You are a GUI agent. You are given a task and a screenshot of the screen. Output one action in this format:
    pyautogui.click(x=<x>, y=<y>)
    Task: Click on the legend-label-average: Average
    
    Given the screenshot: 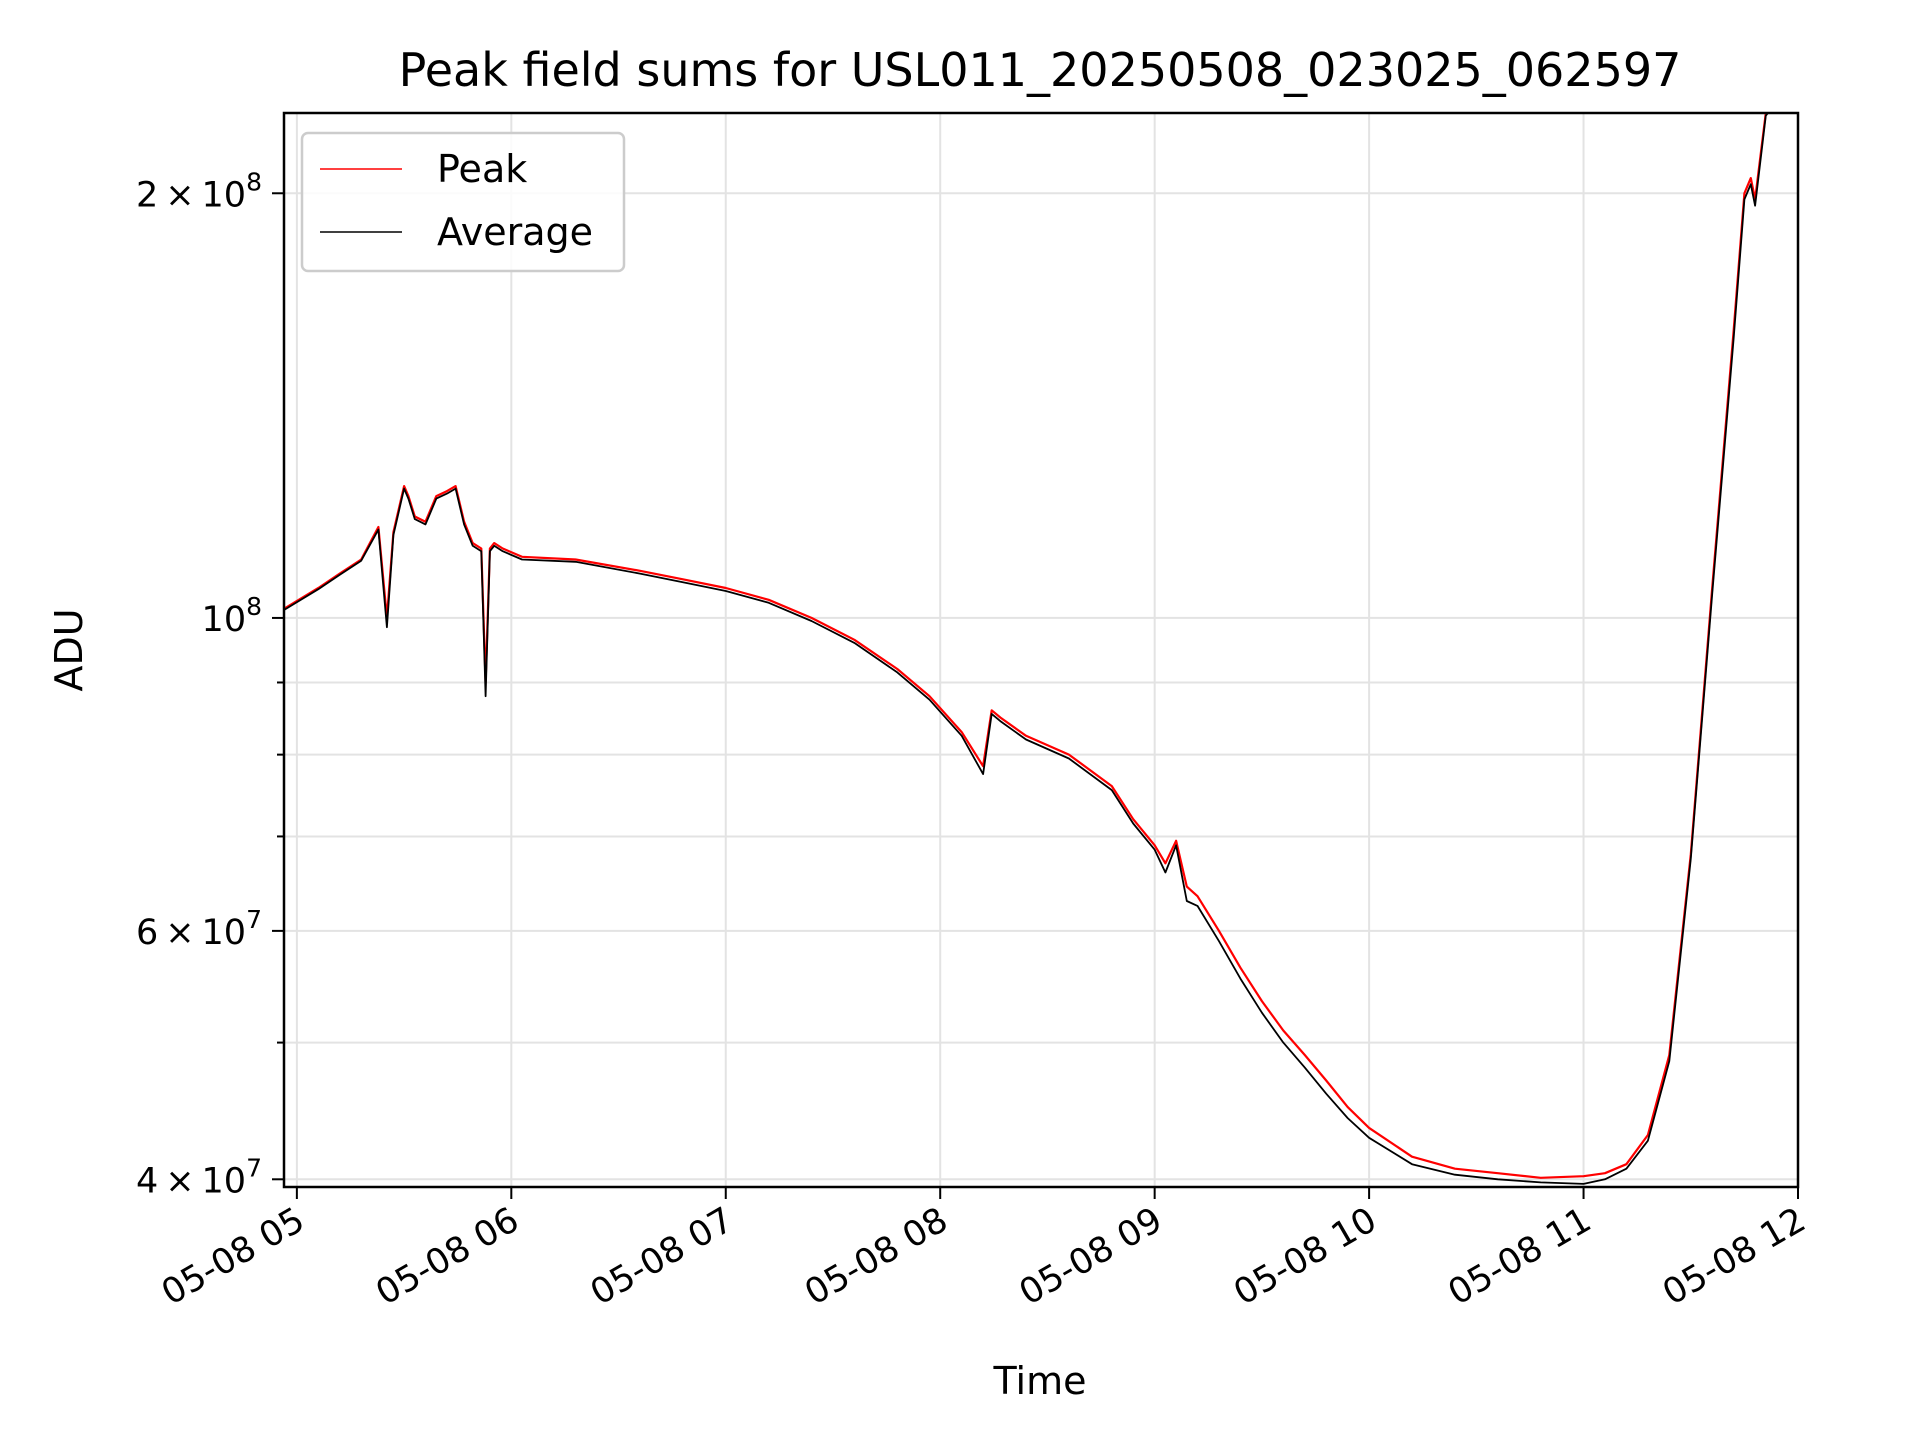 What is the action you would take?
    pyautogui.click(x=515, y=232)
    